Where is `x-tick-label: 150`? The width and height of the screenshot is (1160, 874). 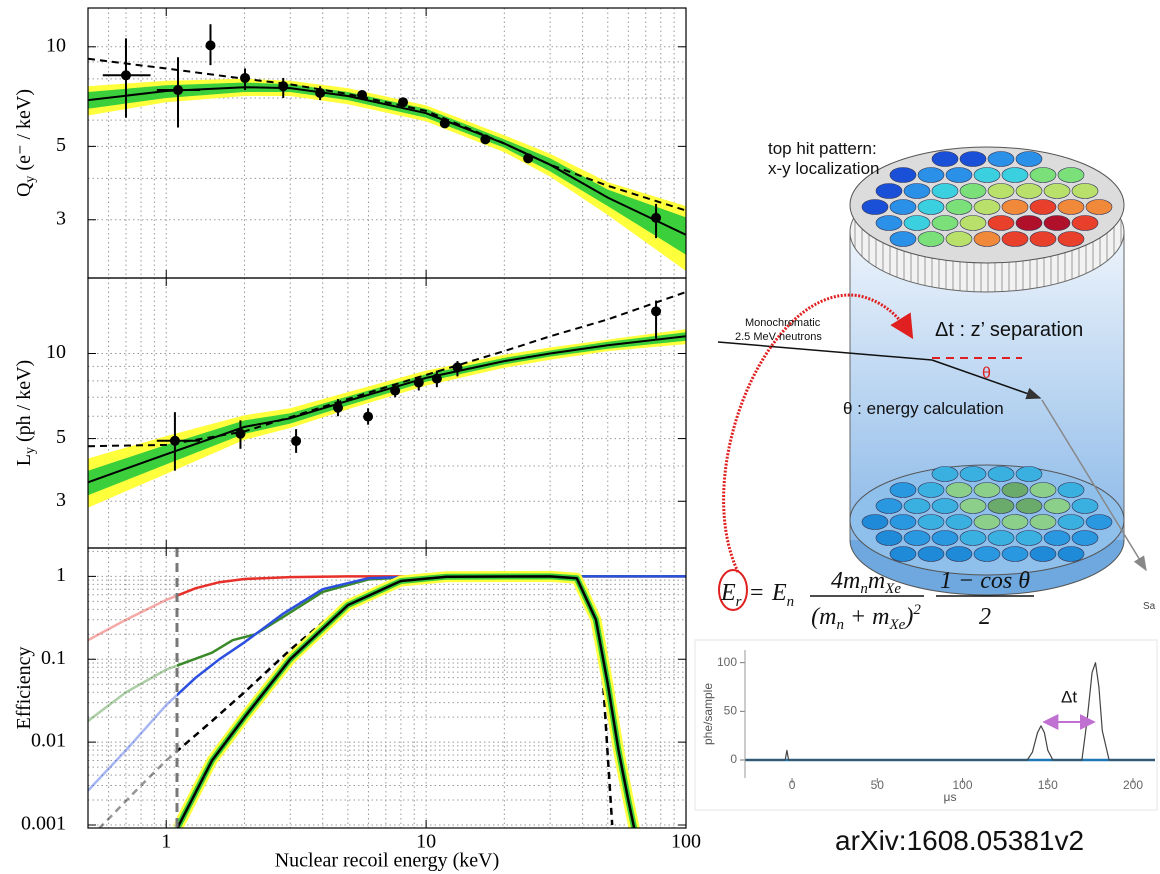 x-tick-label: 150 is located at coordinates (1048, 785).